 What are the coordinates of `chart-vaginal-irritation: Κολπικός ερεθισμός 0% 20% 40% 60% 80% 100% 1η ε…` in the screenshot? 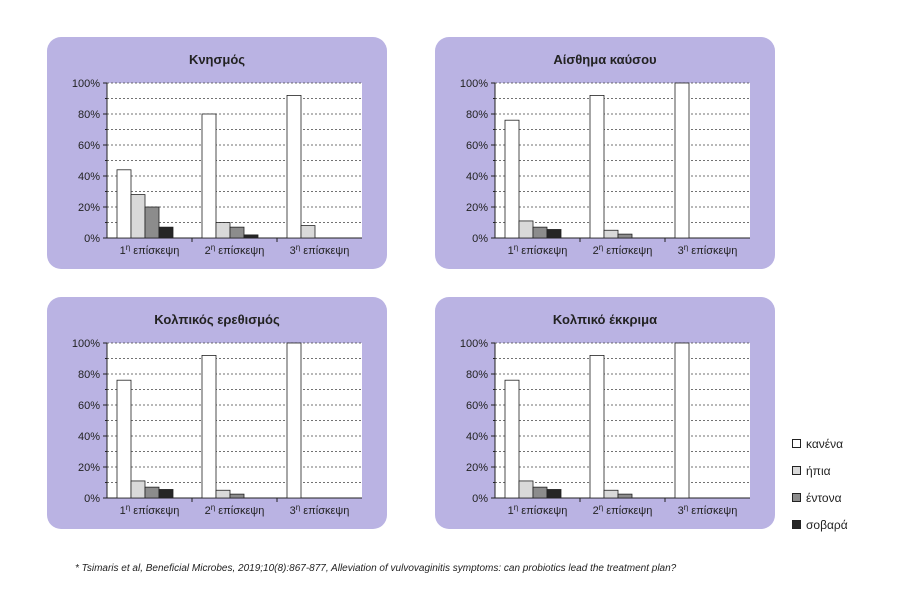 It's located at (217, 414).